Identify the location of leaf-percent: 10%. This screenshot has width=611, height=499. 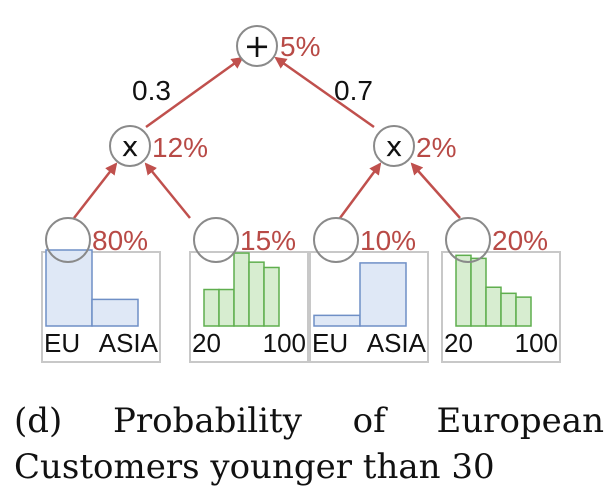
(388, 240).